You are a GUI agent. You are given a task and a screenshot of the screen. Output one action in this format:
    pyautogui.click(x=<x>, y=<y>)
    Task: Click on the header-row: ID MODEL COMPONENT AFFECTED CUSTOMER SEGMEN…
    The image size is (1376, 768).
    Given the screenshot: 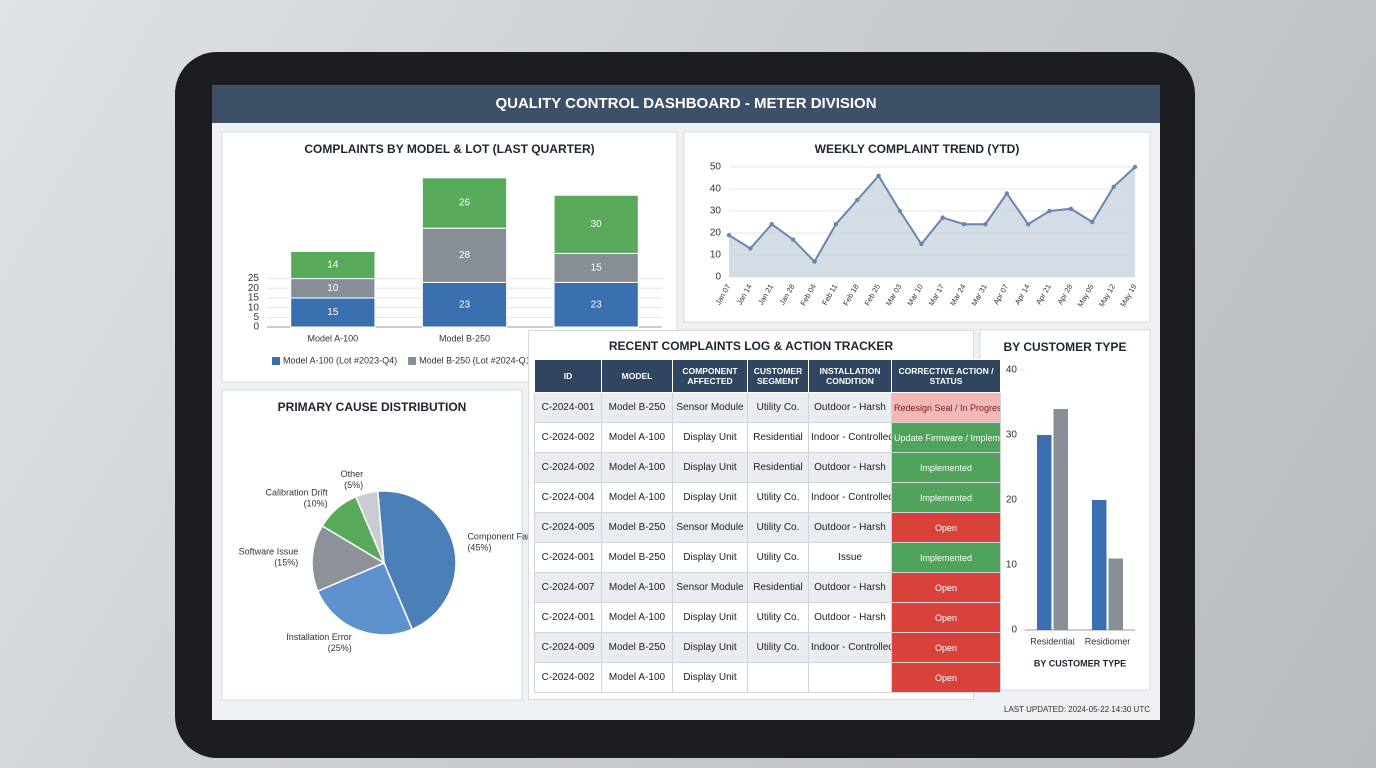 What is the action you would take?
    pyautogui.click(x=767, y=376)
    